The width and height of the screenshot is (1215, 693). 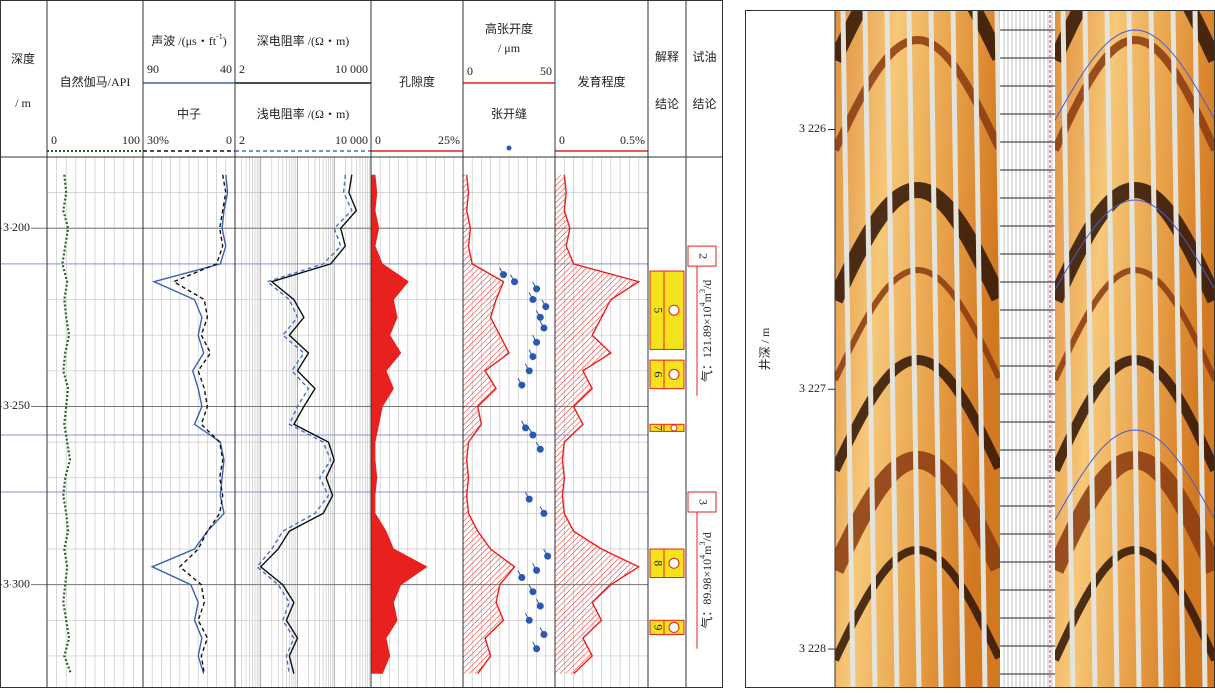 I want to click on image-tick-label: 3 228, so click(x=812, y=648).